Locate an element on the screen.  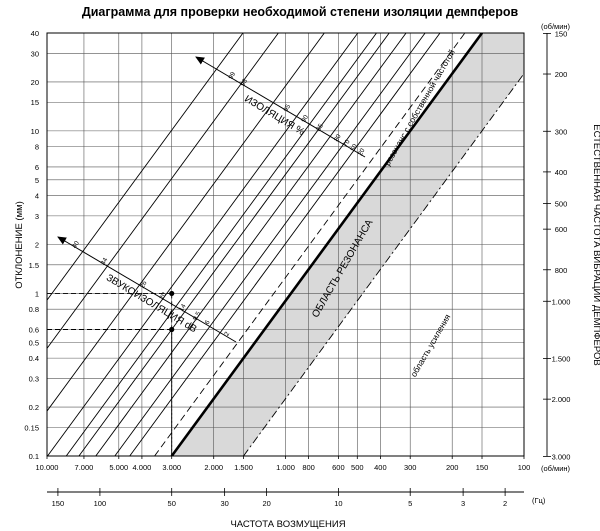
y2-tick-label-400: 400 is located at coordinates (561, 172).